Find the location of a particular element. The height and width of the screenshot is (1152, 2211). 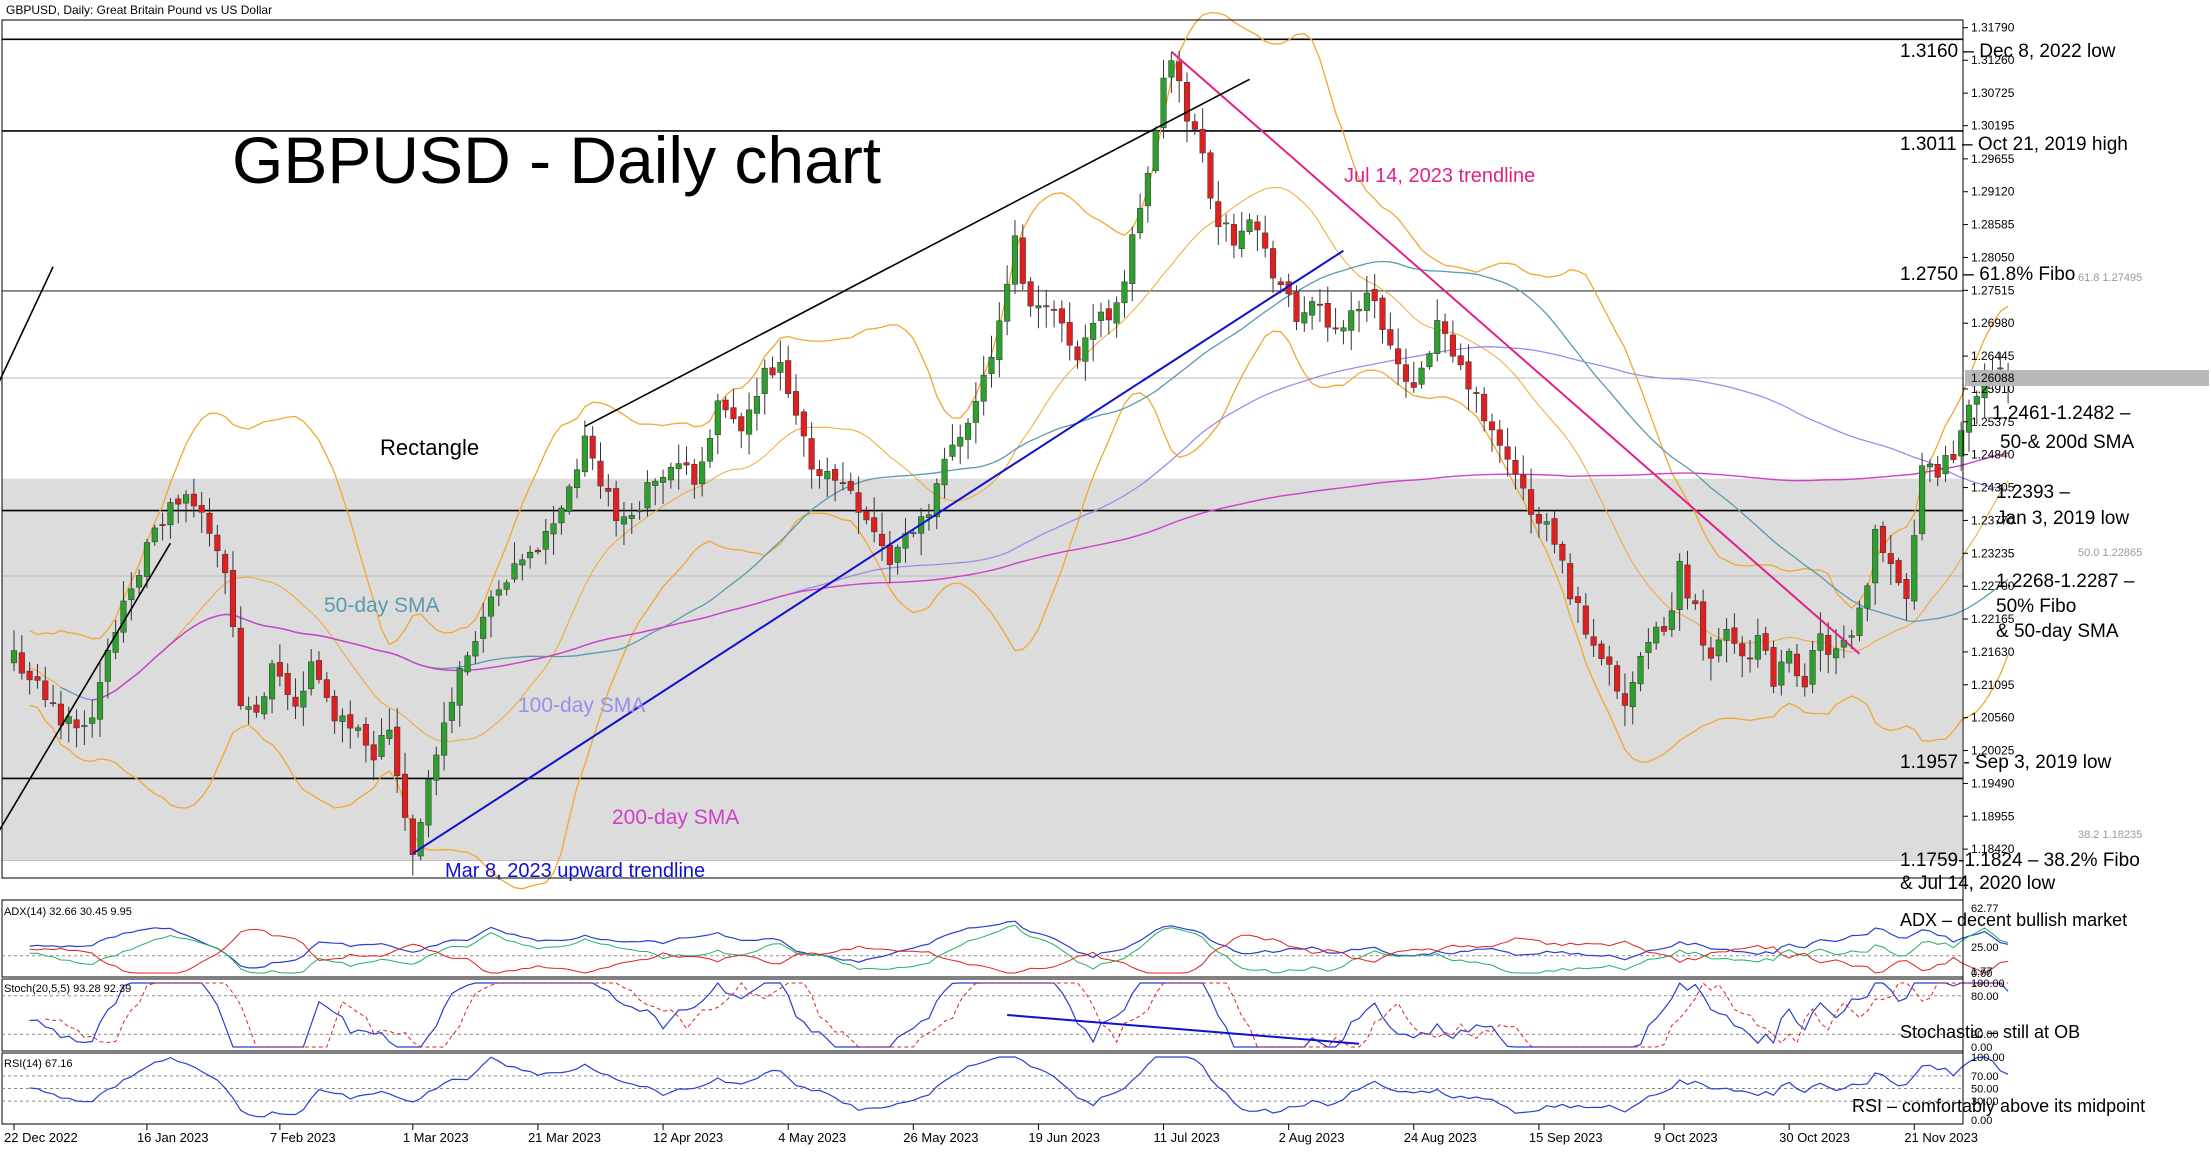

level-label-12393-a: 1.2393 – is located at coordinates (2033, 492).